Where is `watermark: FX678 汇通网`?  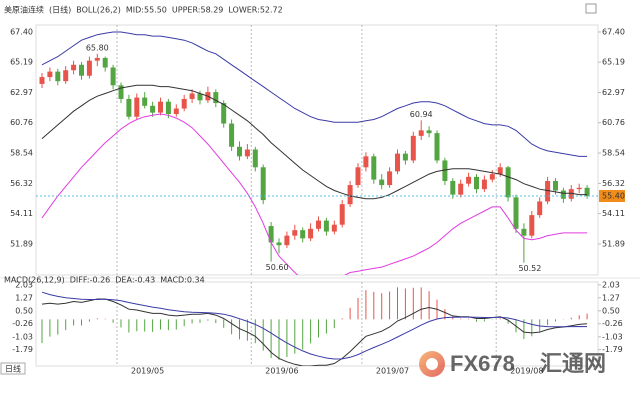 watermark: FX678 汇通网 is located at coordinates (512, 364).